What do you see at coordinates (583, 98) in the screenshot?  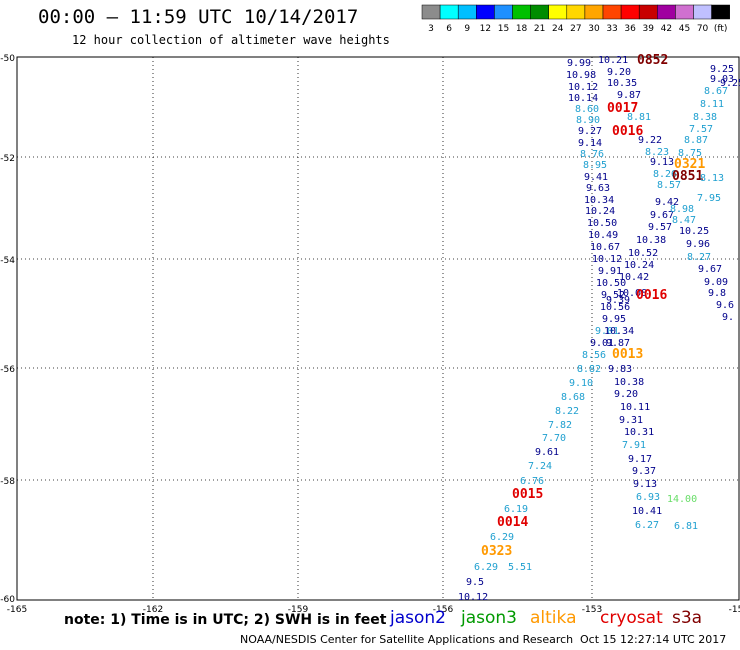 I see `wave-height-point: 10.14` at bounding box center [583, 98].